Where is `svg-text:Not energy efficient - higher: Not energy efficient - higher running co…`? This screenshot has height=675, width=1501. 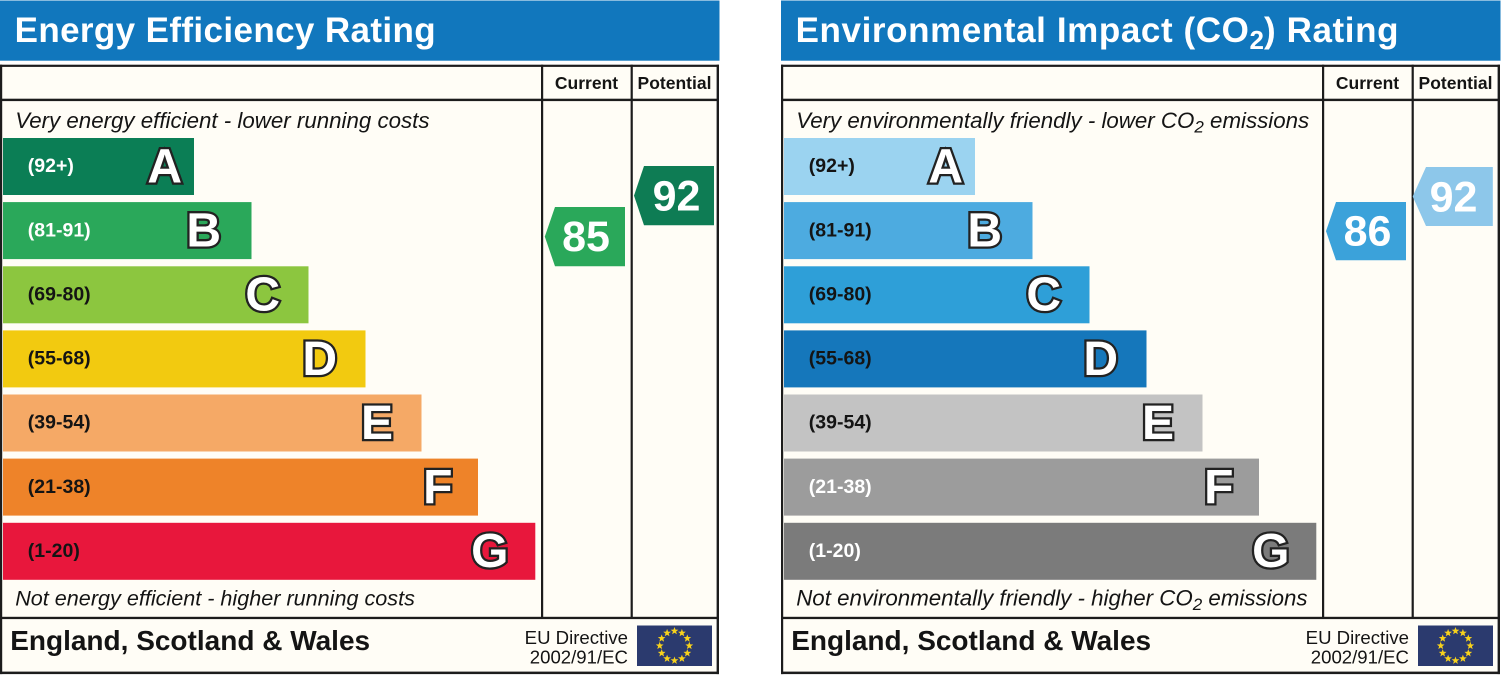 svg-text:Not energy efficient - higher: Not energy efficient - higher running co… is located at coordinates (215, 598).